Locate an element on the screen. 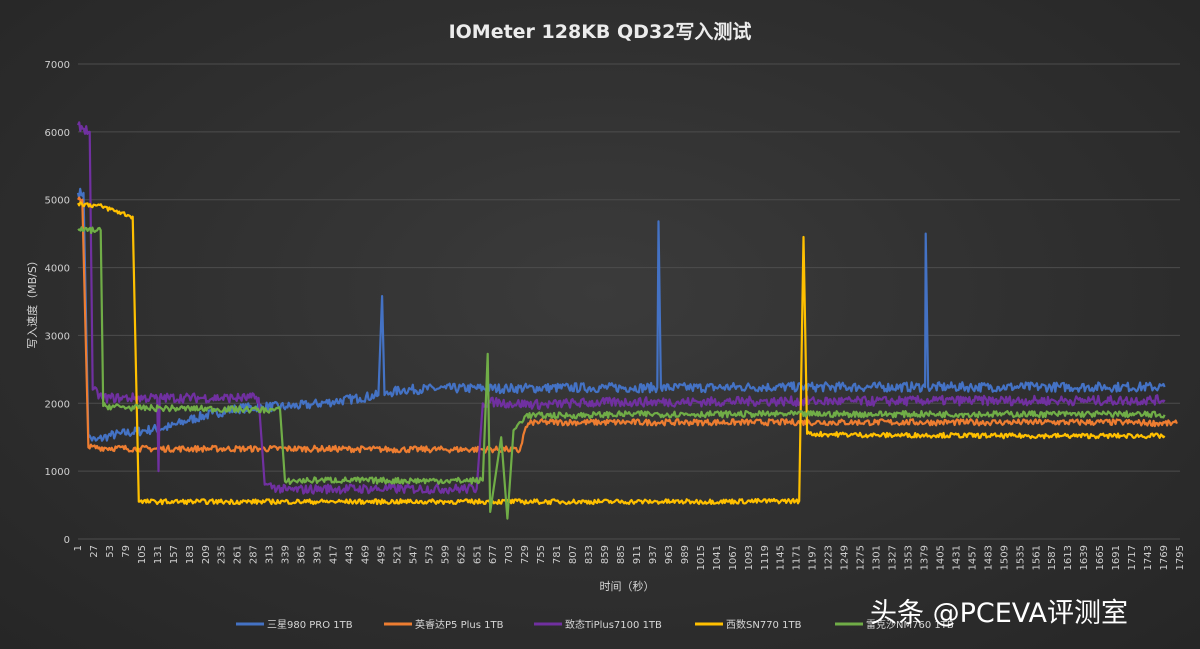 This screenshot has height=649, width=1200. x-tick-label: 209 is located at coordinates (206, 554).